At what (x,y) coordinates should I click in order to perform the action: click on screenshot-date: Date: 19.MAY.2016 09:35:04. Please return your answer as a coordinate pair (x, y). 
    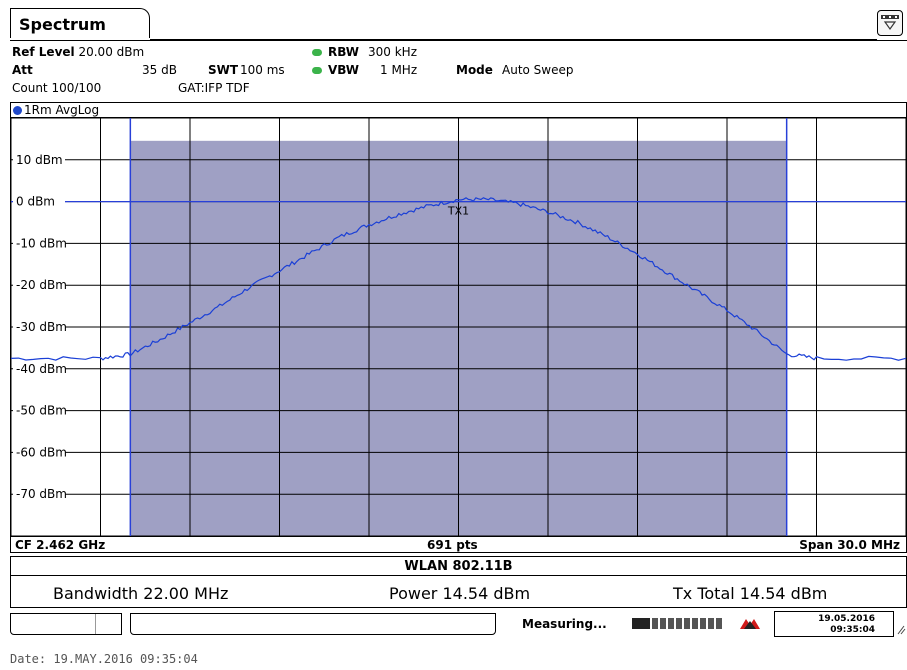
    Looking at the image, I should click on (104, 659).